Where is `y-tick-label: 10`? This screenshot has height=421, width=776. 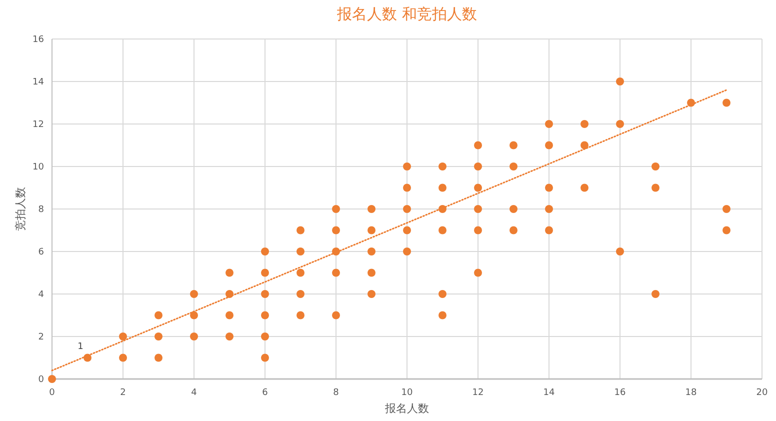
y-tick-label: 10 is located at coordinates (38, 167).